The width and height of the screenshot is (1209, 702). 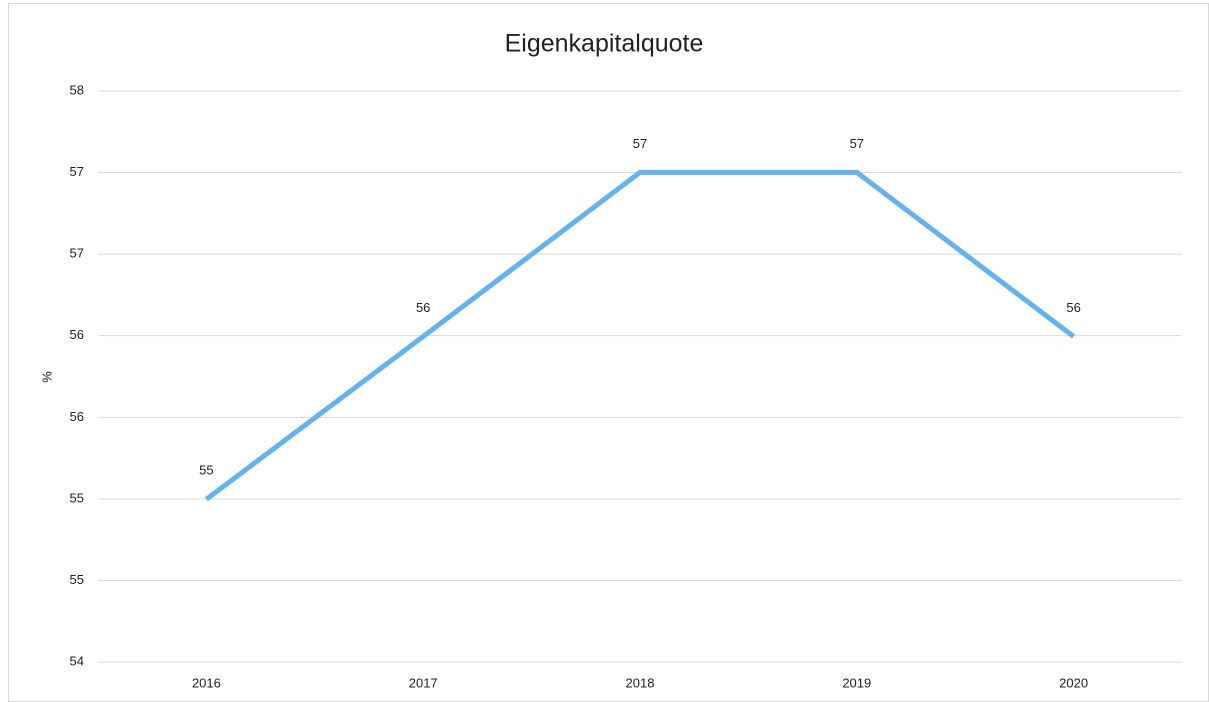 What do you see at coordinates (206, 682) in the screenshot?
I see `x-tick-label: 2016` at bounding box center [206, 682].